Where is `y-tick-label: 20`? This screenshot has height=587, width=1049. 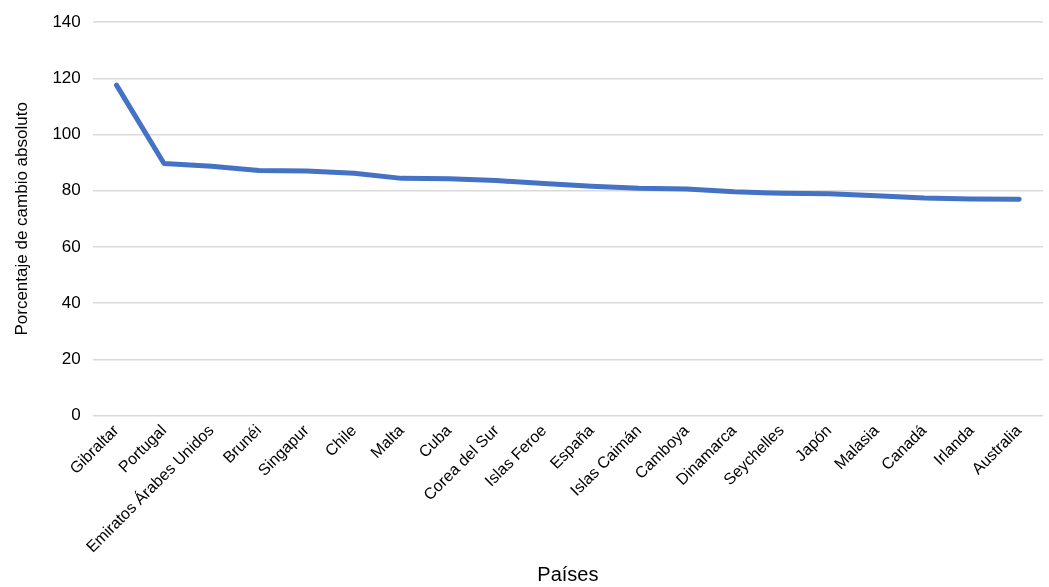 y-tick-label: 20 is located at coordinates (71, 358).